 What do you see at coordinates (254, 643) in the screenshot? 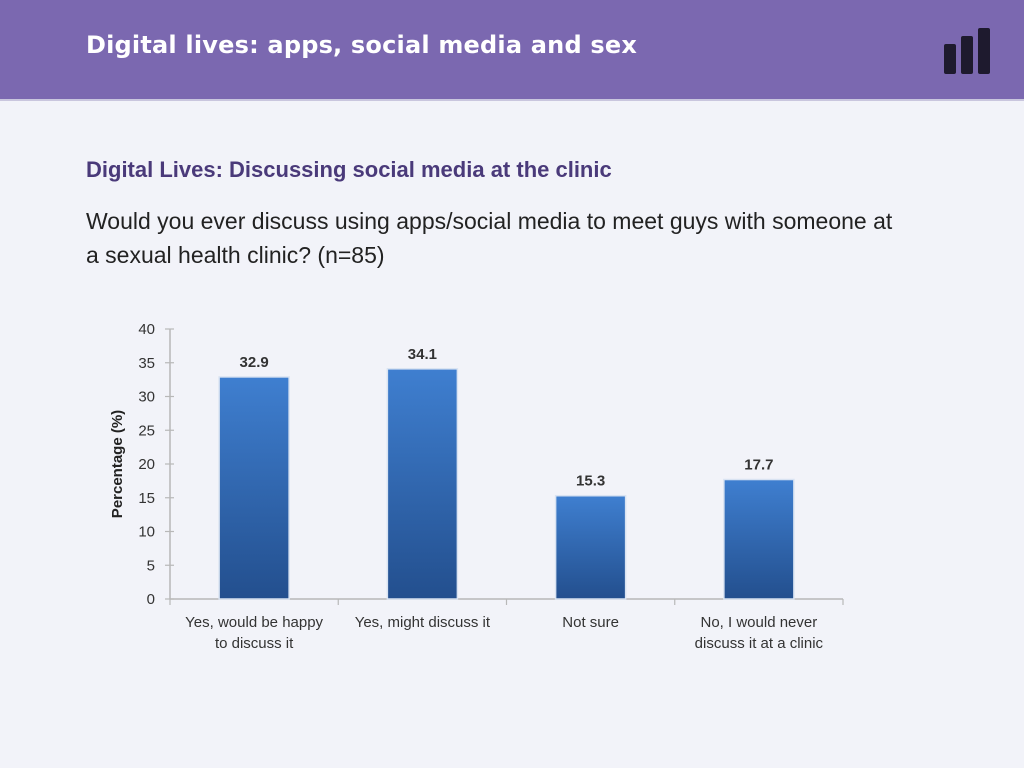
I see `x-tick-label: to discuss it` at bounding box center [254, 643].